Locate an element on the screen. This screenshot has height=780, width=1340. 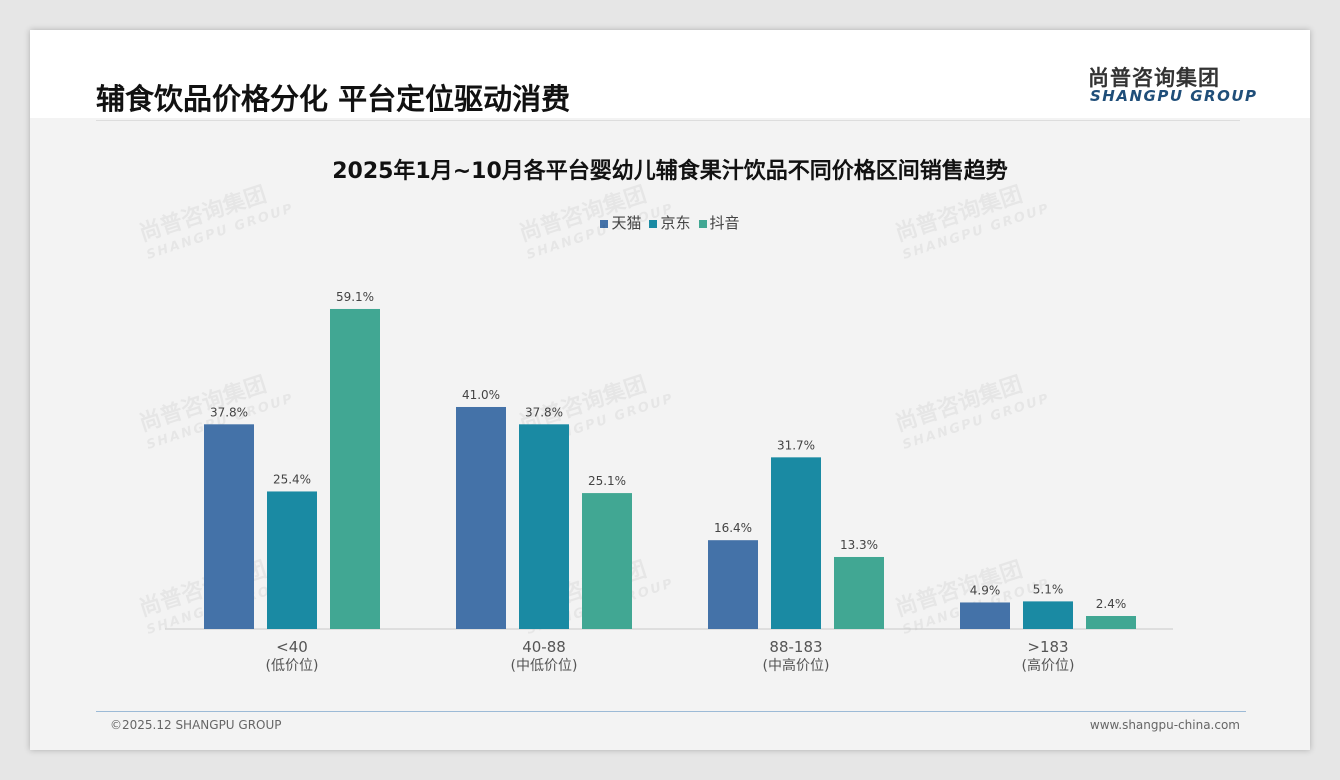
x-tick-label: <40 is located at coordinates (292, 647).